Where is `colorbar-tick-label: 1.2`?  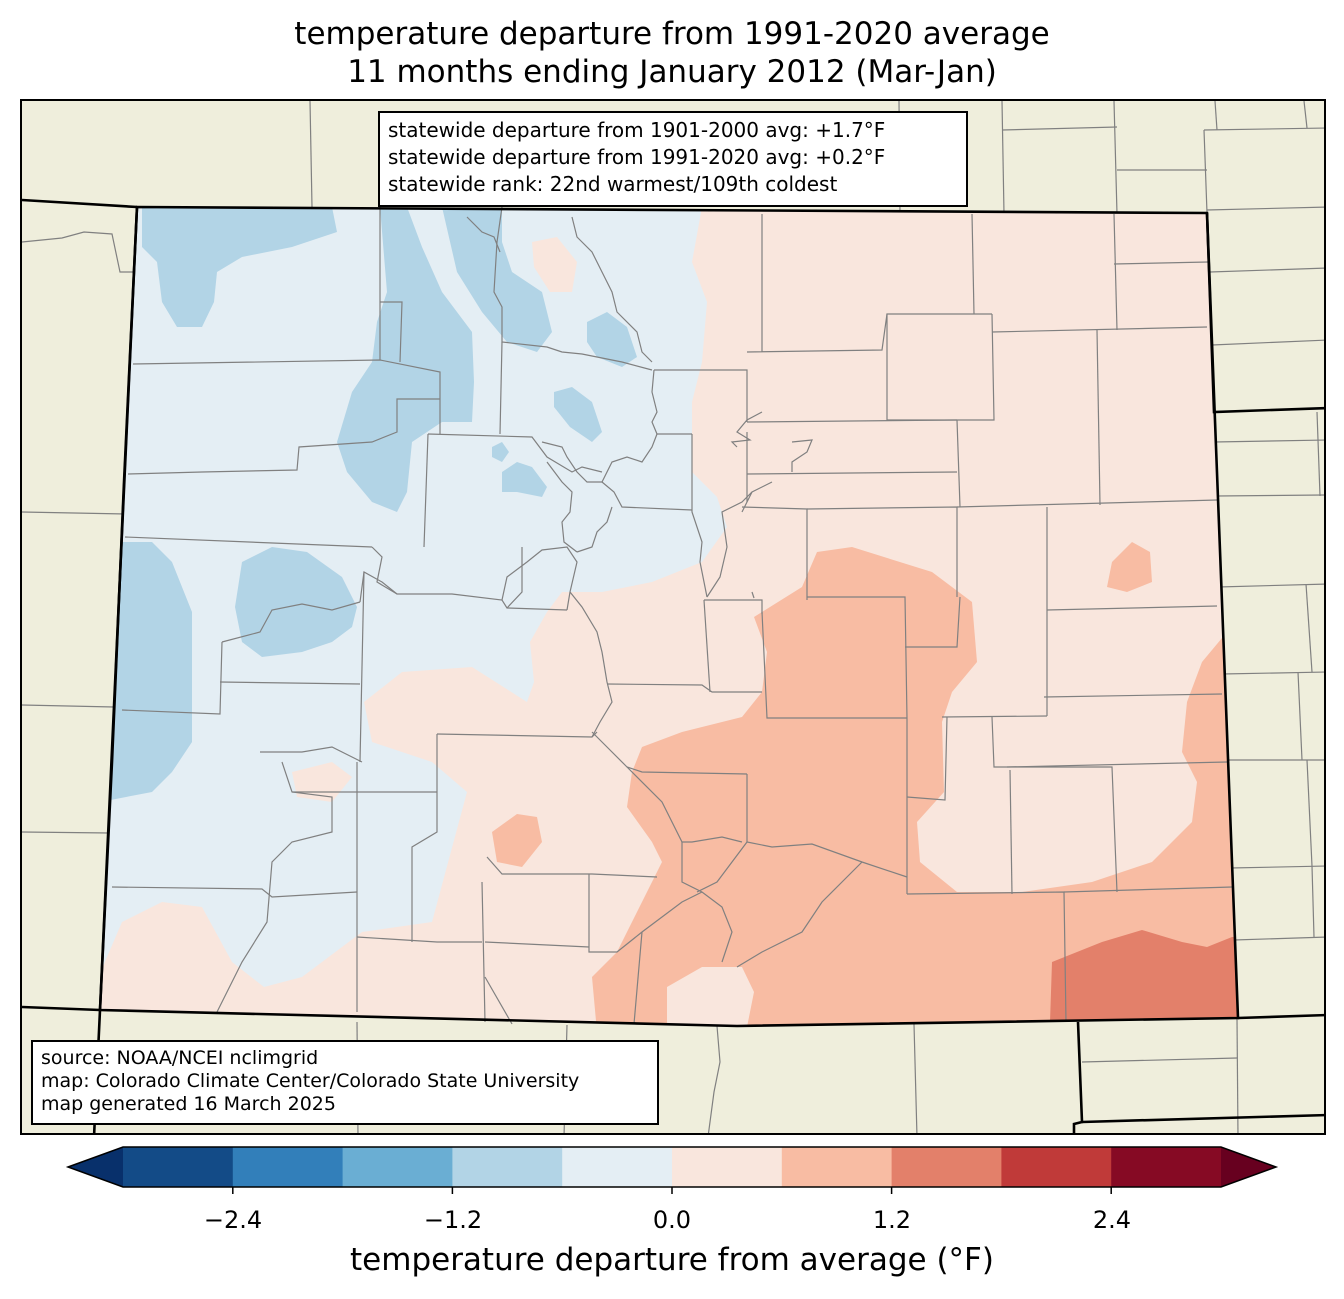
colorbar-tick-label: 1.2 is located at coordinates (892, 1220).